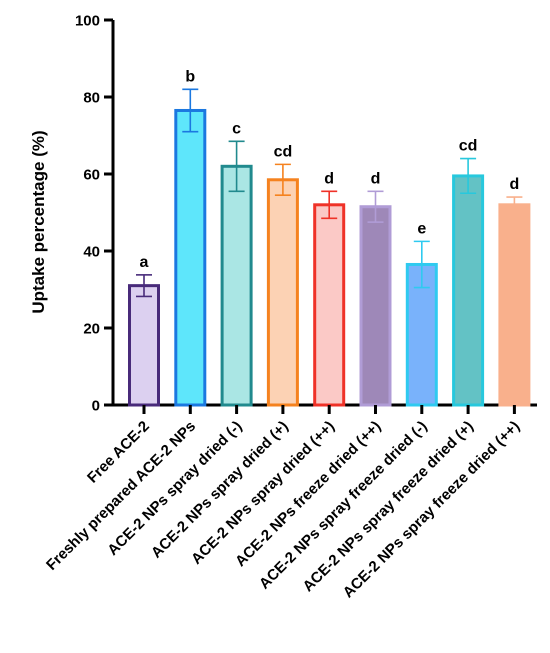 The width and height of the screenshot is (550, 653). I want to click on significance-label: e, so click(421, 228).